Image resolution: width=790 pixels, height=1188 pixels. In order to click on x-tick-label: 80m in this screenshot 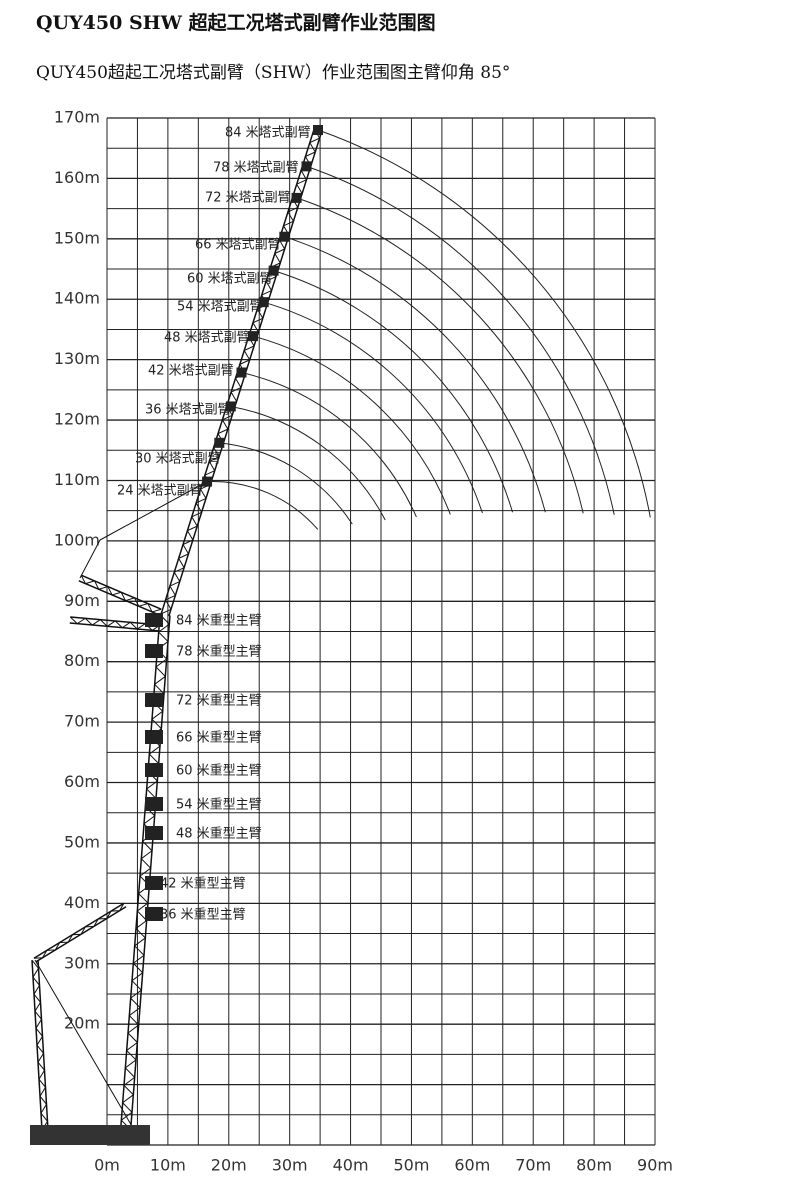, I will do `click(594, 1165)`.